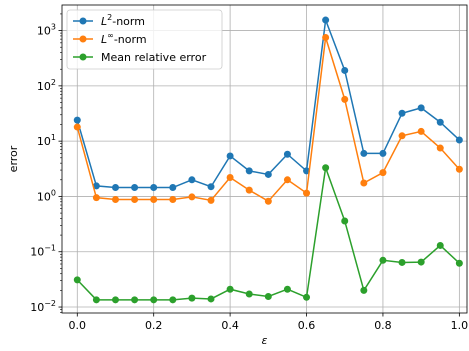 Image resolution: width=469 pixels, height=351 pixels. I want to click on legend-item-3: Mean relative error, so click(140, 57).